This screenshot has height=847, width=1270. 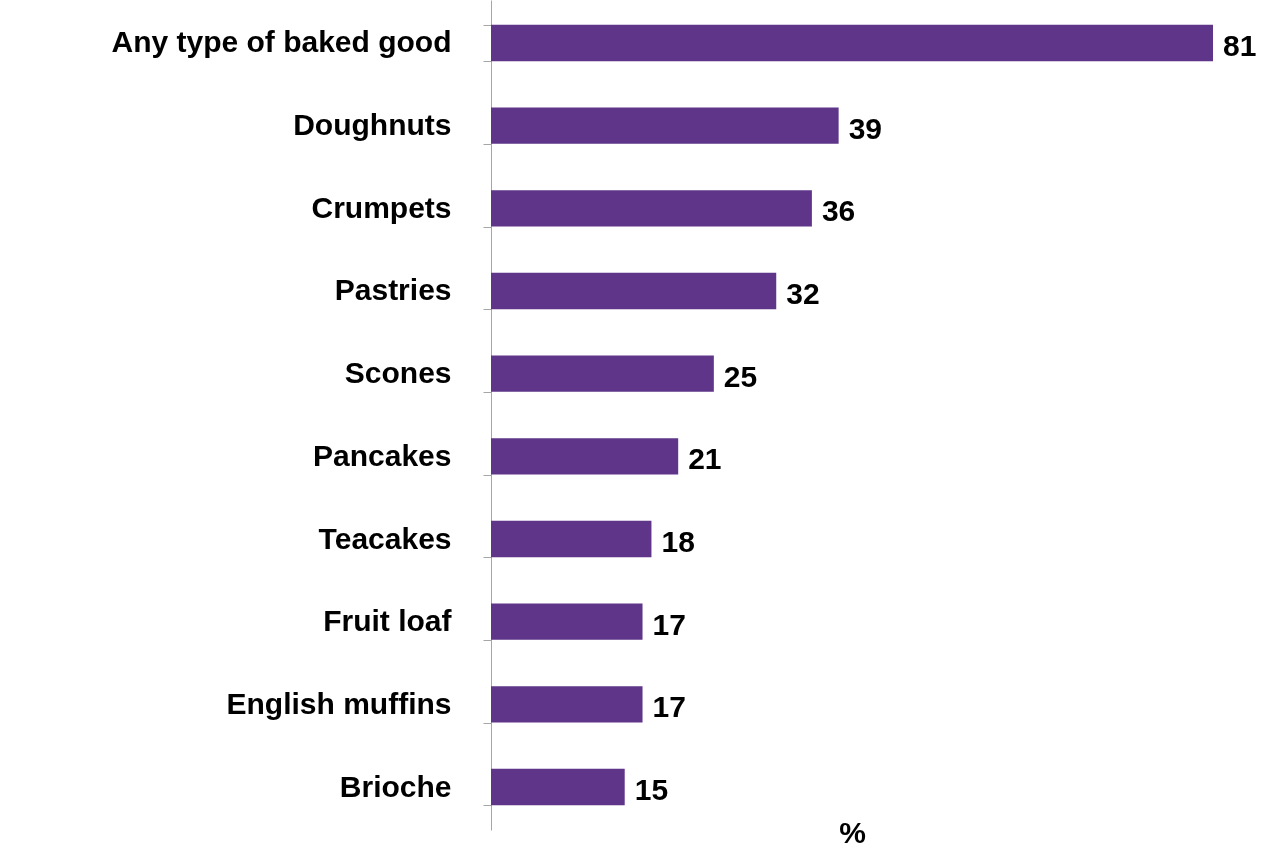 What do you see at coordinates (381, 207) in the screenshot?
I see `y-tick-label: Crumpets` at bounding box center [381, 207].